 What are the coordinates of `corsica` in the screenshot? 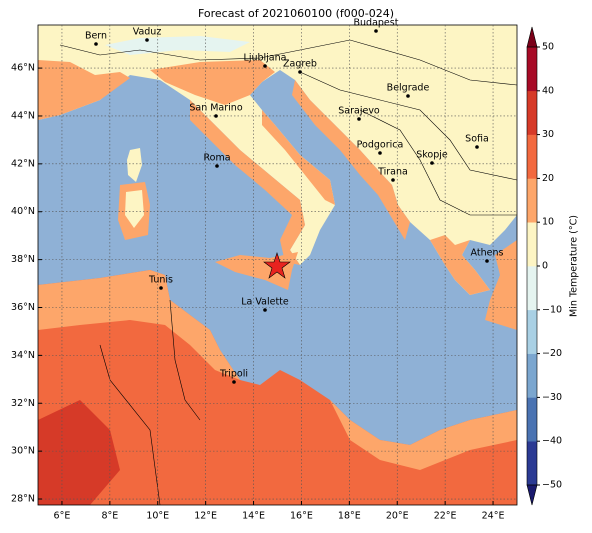 It's located at (134, 165).